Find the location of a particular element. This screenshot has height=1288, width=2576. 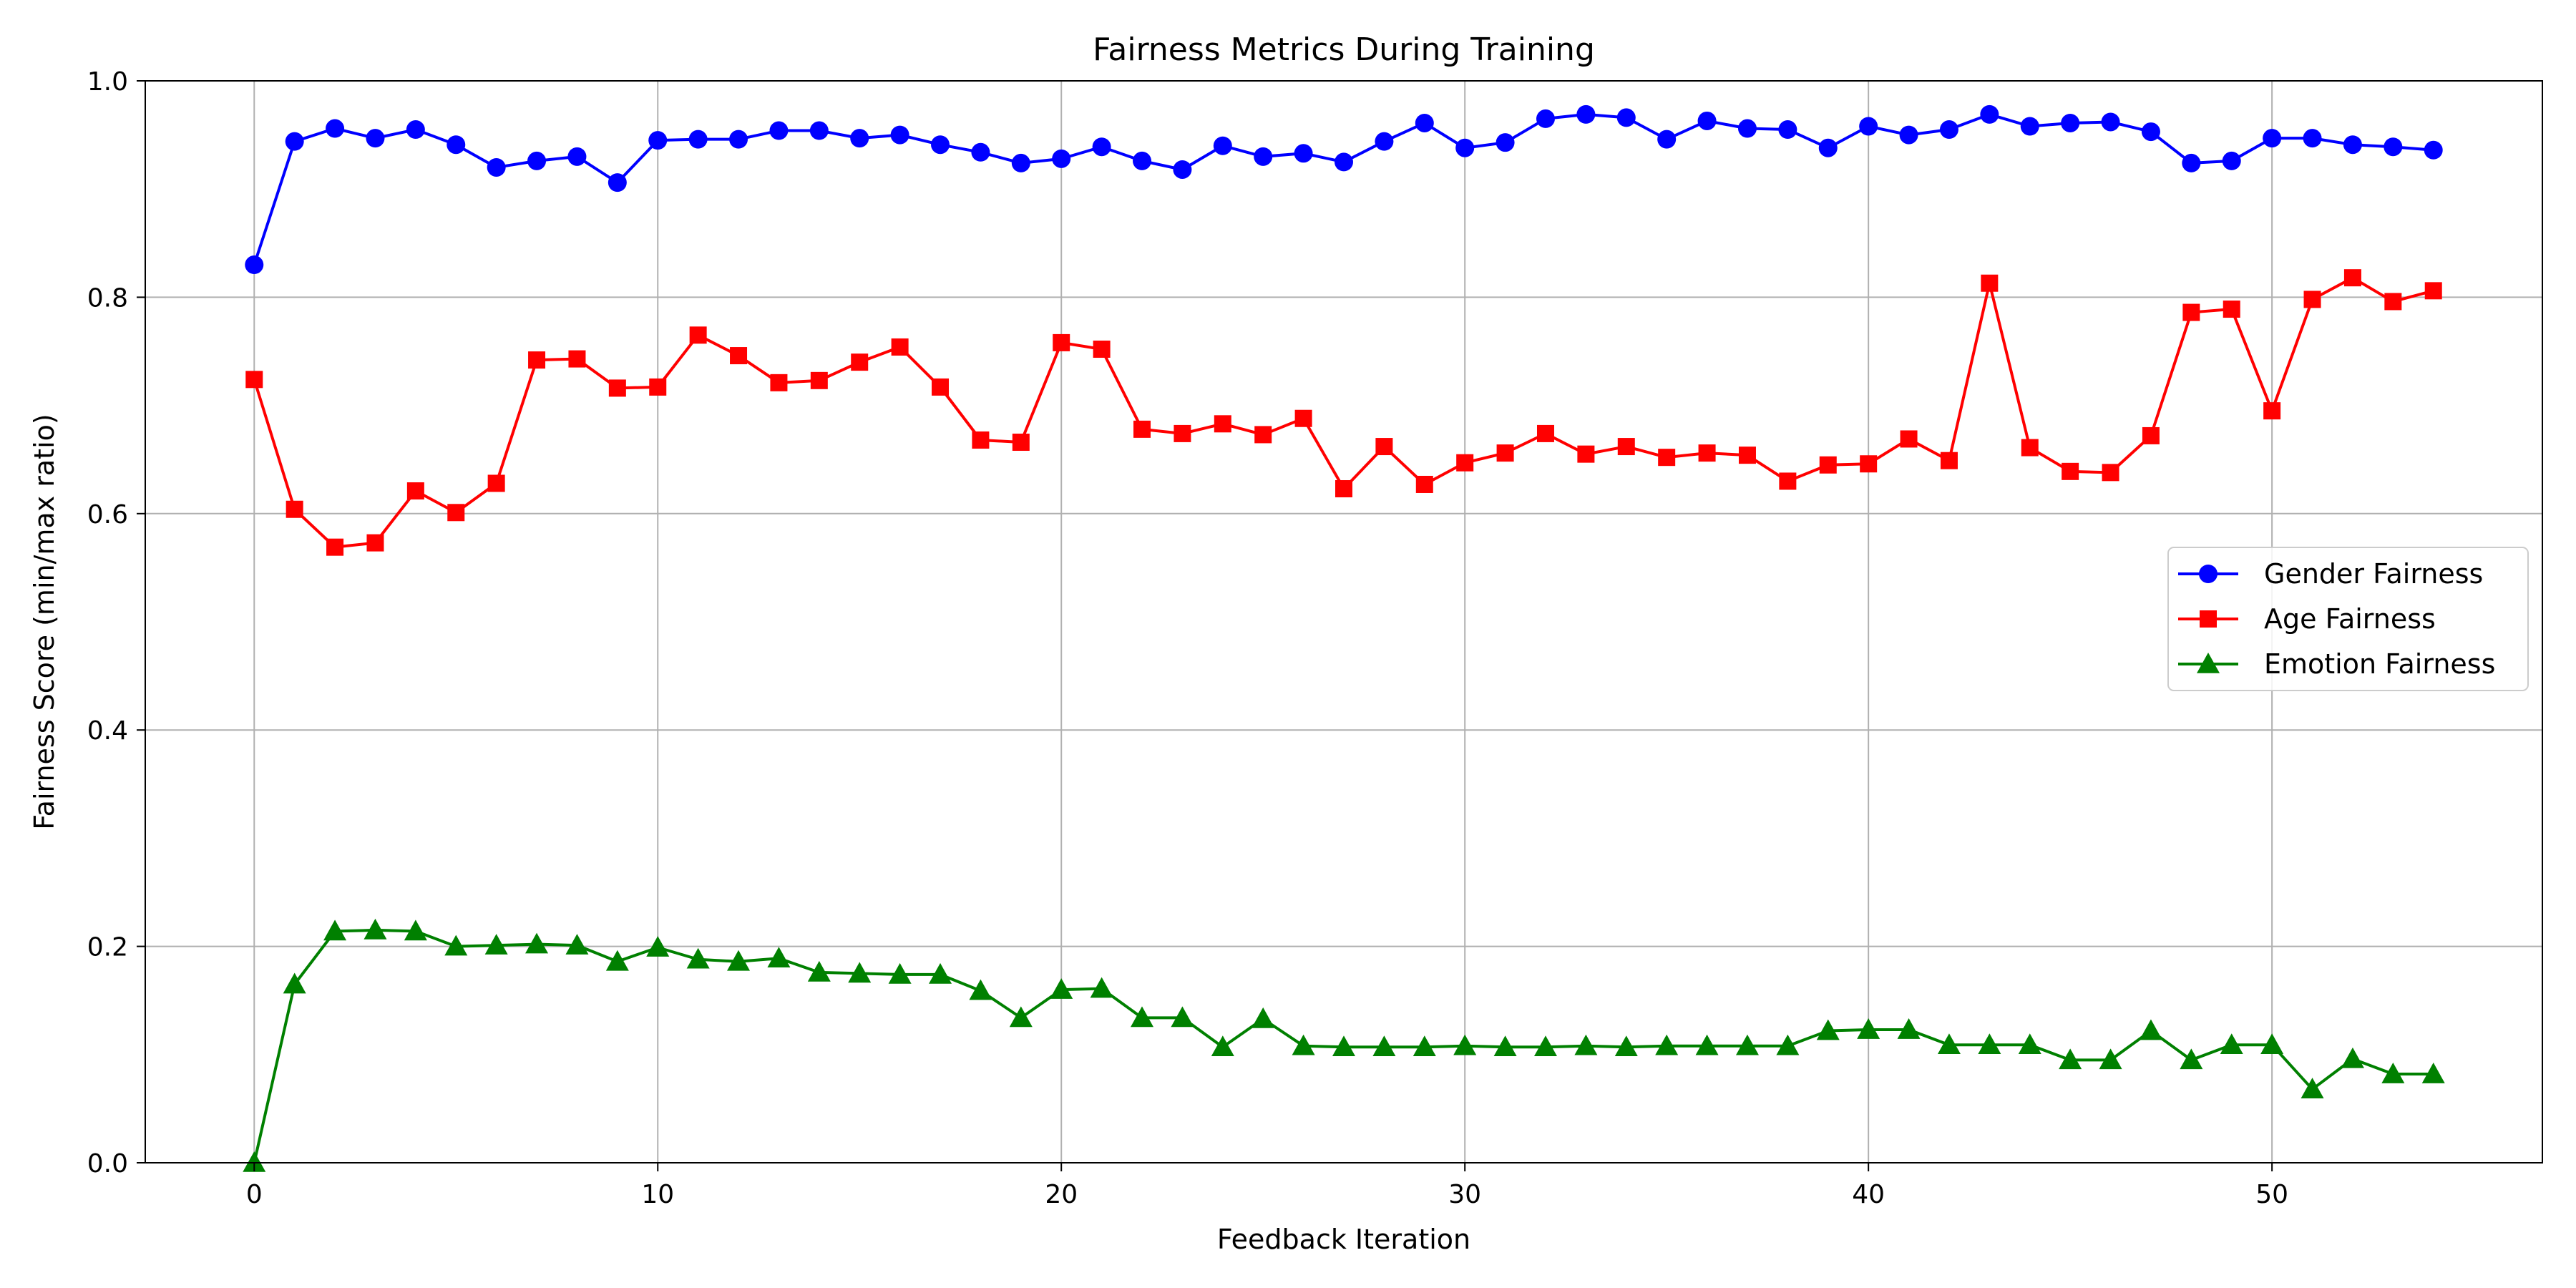

x-tick-label-0: 0 is located at coordinates (254, 1194).